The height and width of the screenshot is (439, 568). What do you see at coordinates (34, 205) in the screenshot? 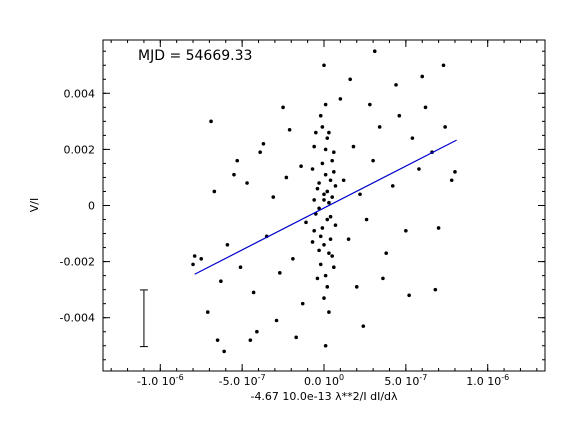
I see `y-axis-label: V/I` at bounding box center [34, 205].